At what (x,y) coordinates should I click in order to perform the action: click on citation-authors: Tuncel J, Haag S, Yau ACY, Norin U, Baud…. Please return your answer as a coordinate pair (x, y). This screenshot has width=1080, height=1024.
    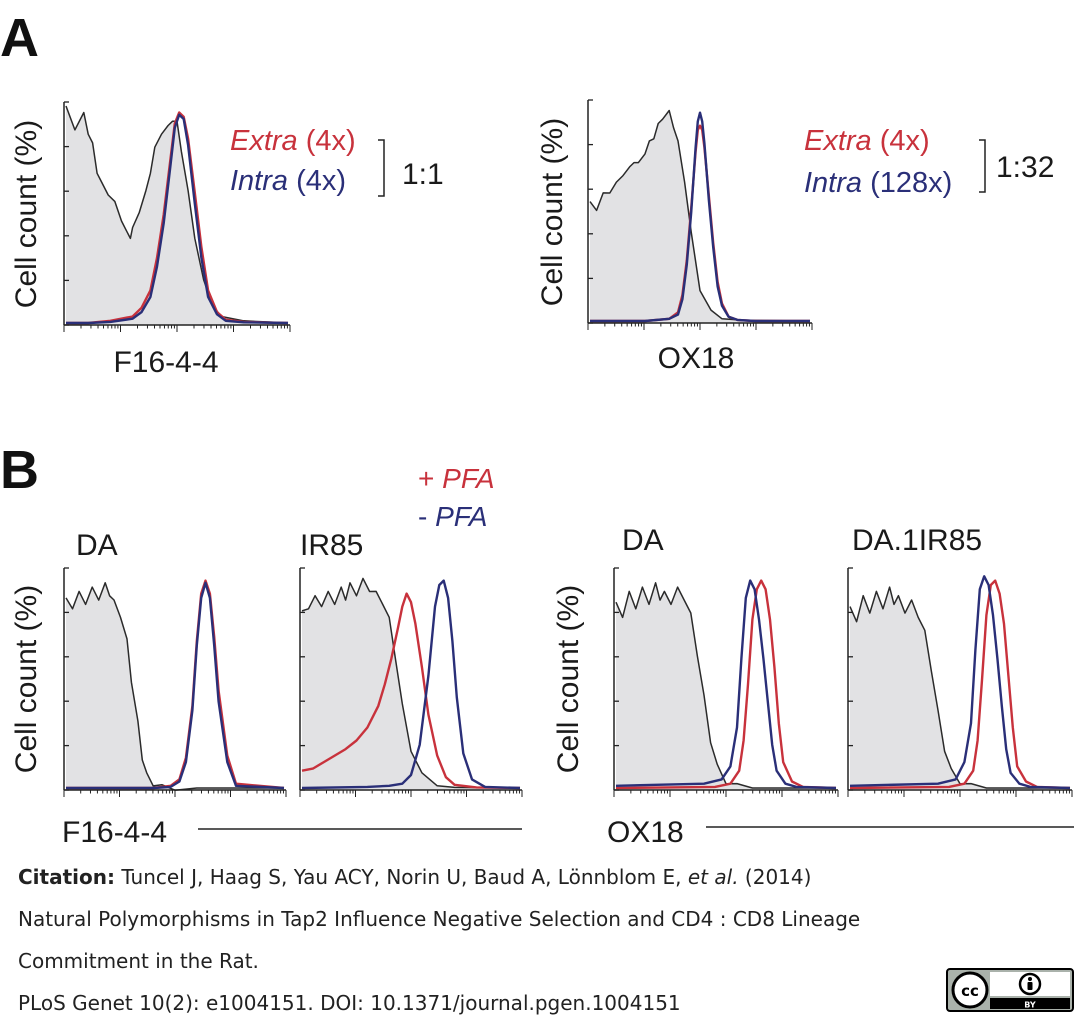
    Looking at the image, I should click on (401, 877).